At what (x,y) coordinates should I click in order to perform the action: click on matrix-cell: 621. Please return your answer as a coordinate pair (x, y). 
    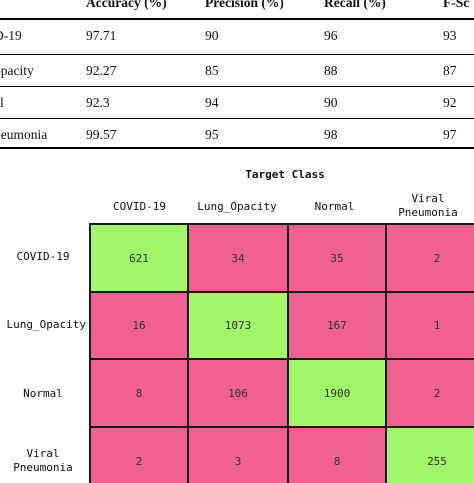
    Looking at the image, I should click on (139, 258).